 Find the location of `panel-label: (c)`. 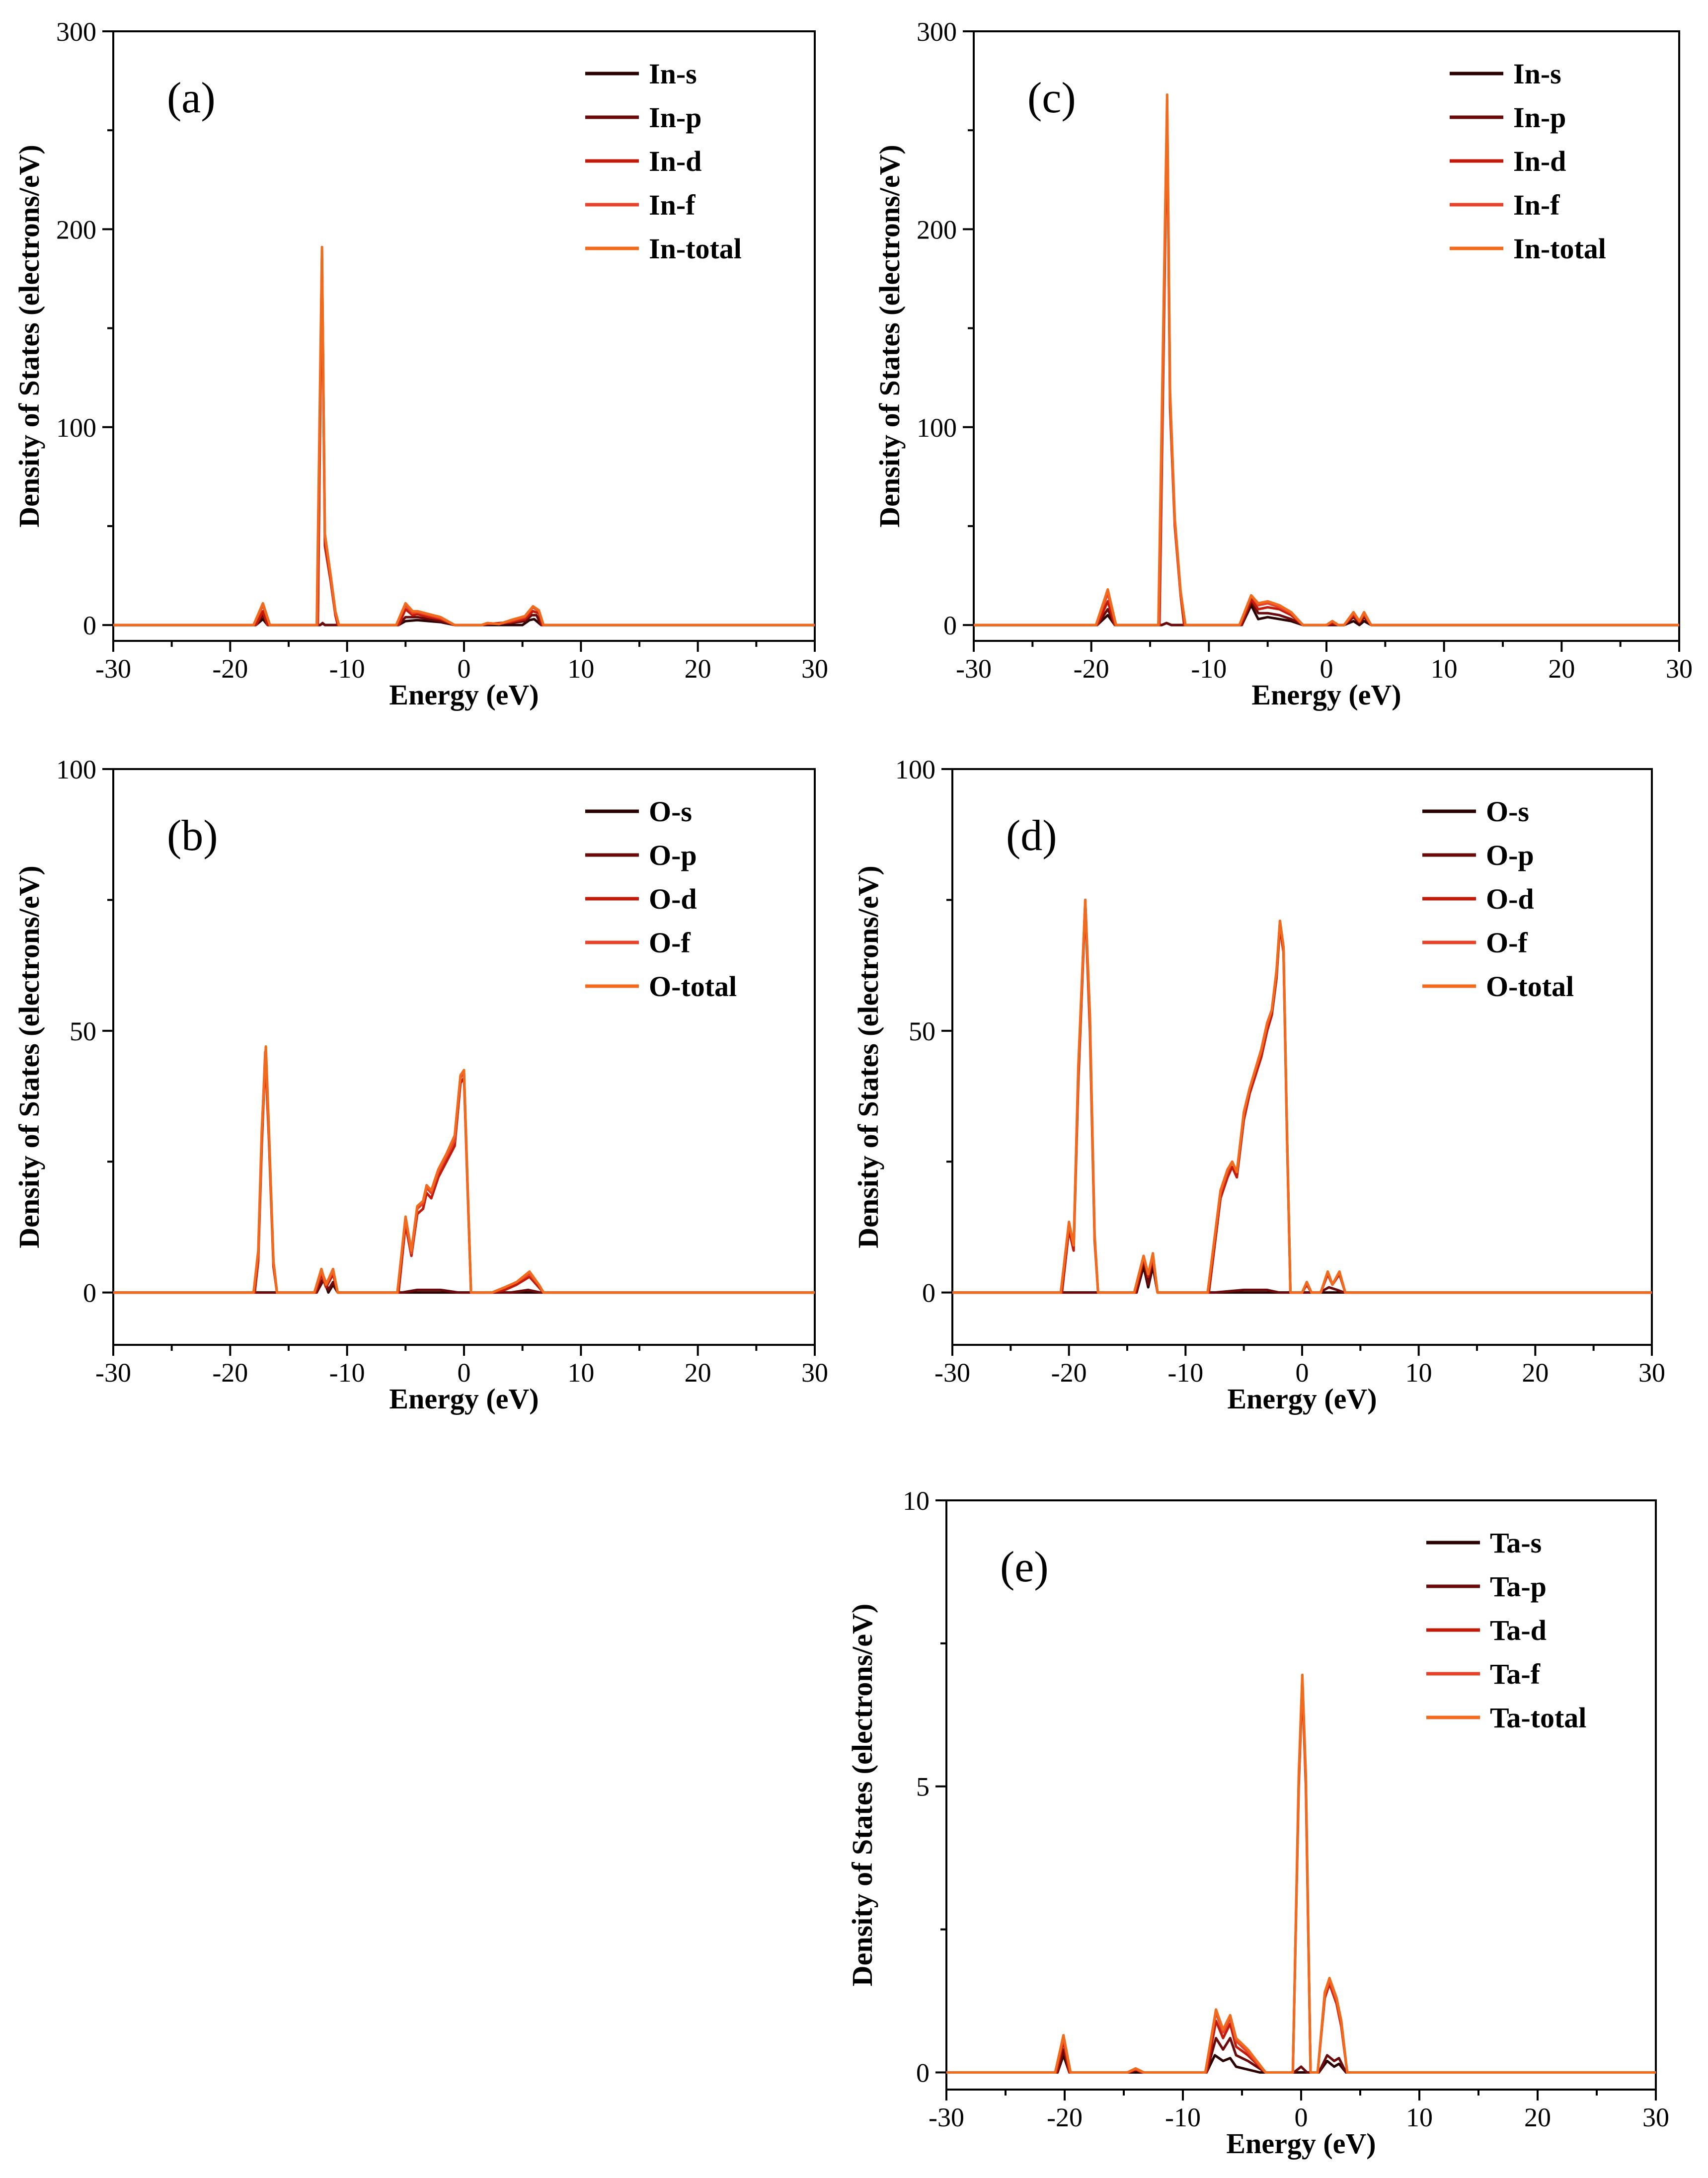

panel-label: (c) is located at coordinates (1051, 98).